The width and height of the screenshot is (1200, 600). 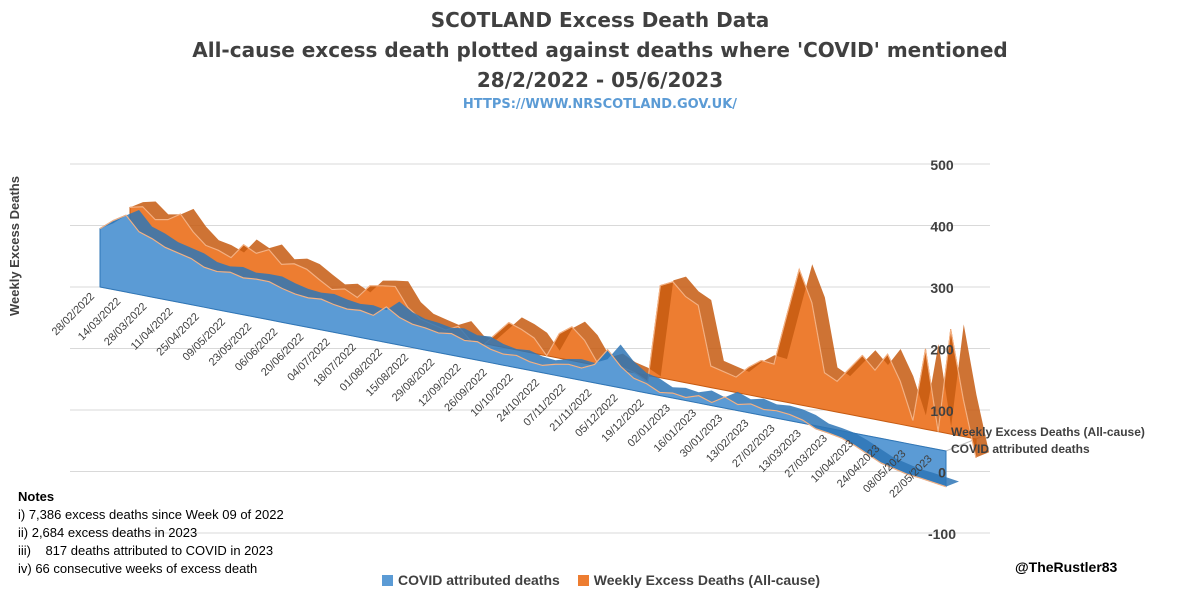 What do you see at coordinates (942, 411) in the screenshot?
I see `y-tick-label: 100` at bounding box center [942, 411].